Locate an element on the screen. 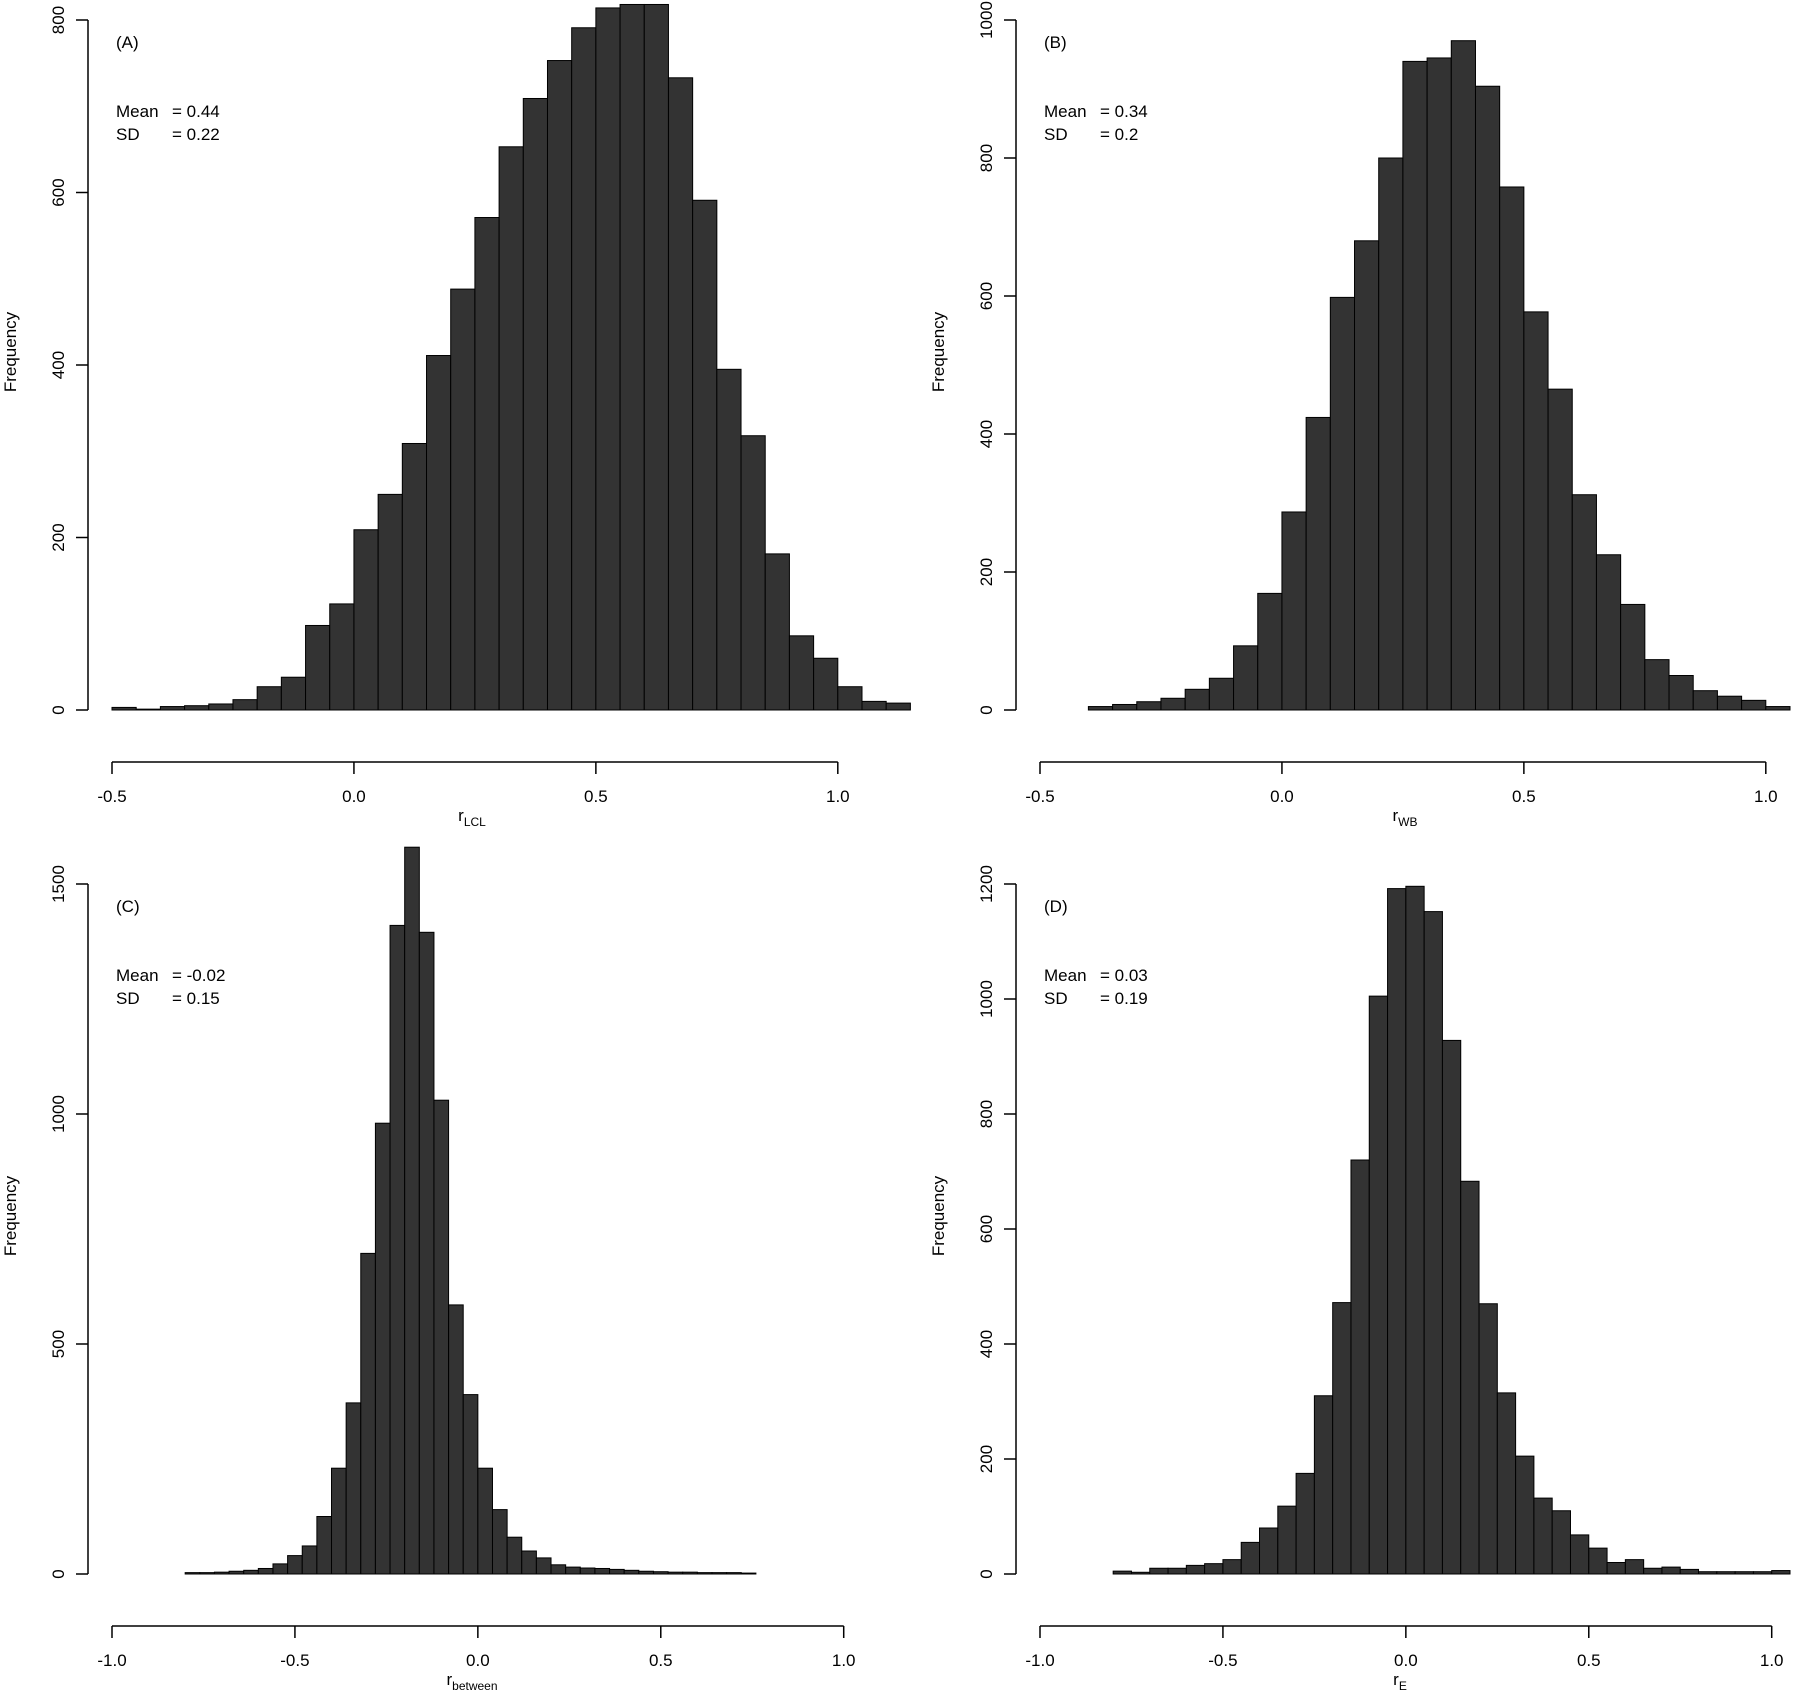  x-tick-label: 0.0 is located at coordinates (1282, 796).